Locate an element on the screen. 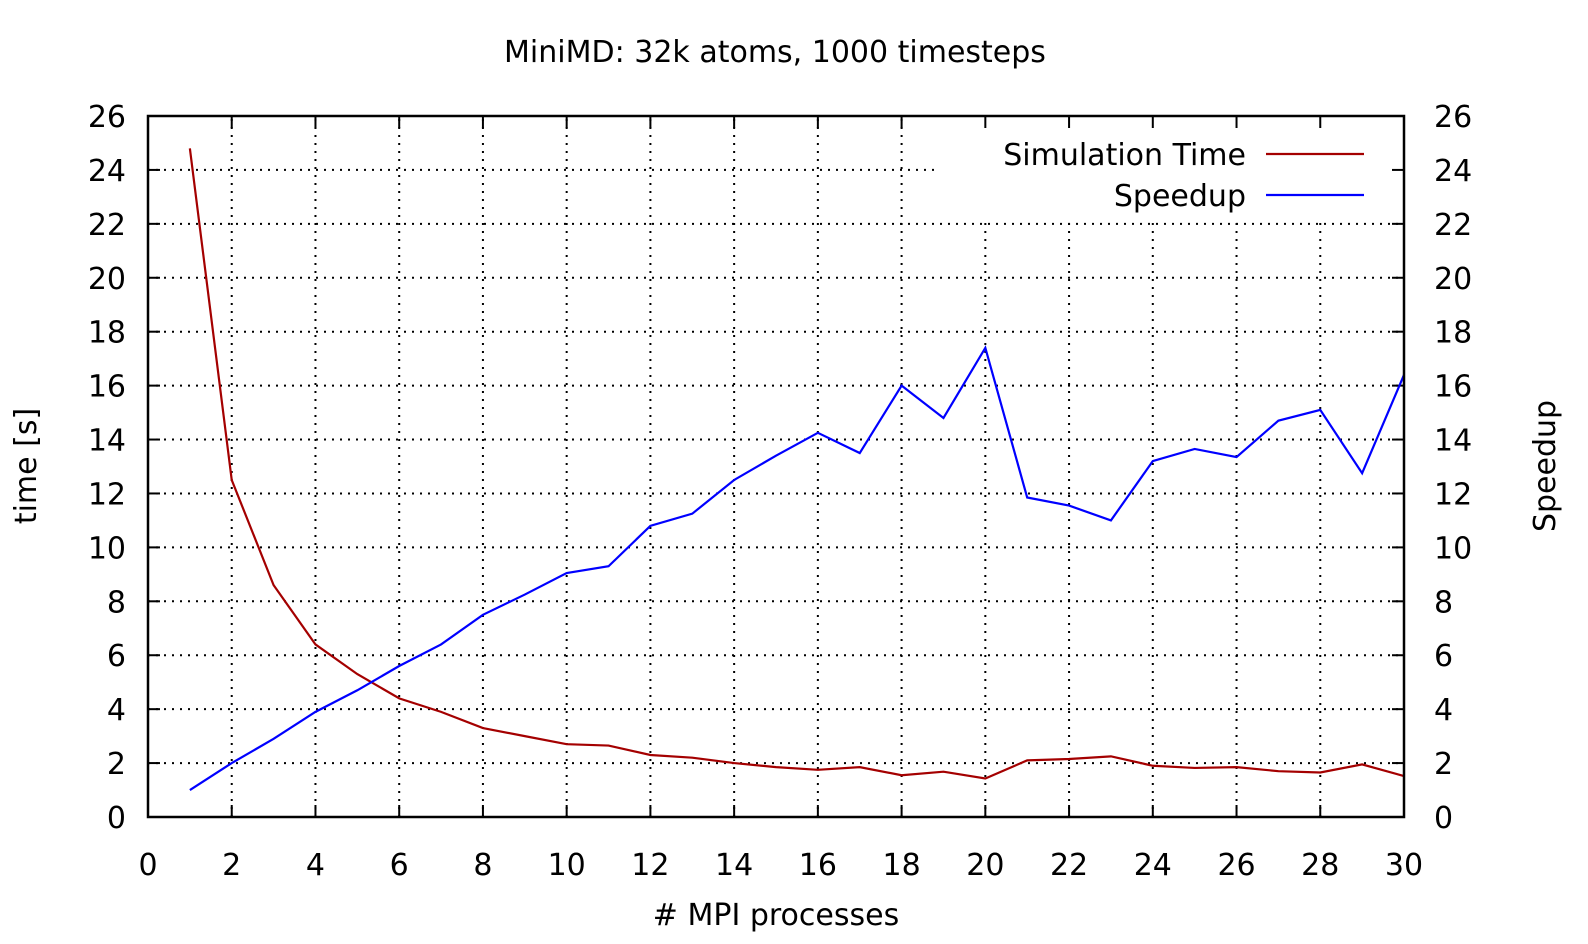 This screenshot has height=944, width=1588. x-tick-label: 12 is located at coordinates (650, 865).